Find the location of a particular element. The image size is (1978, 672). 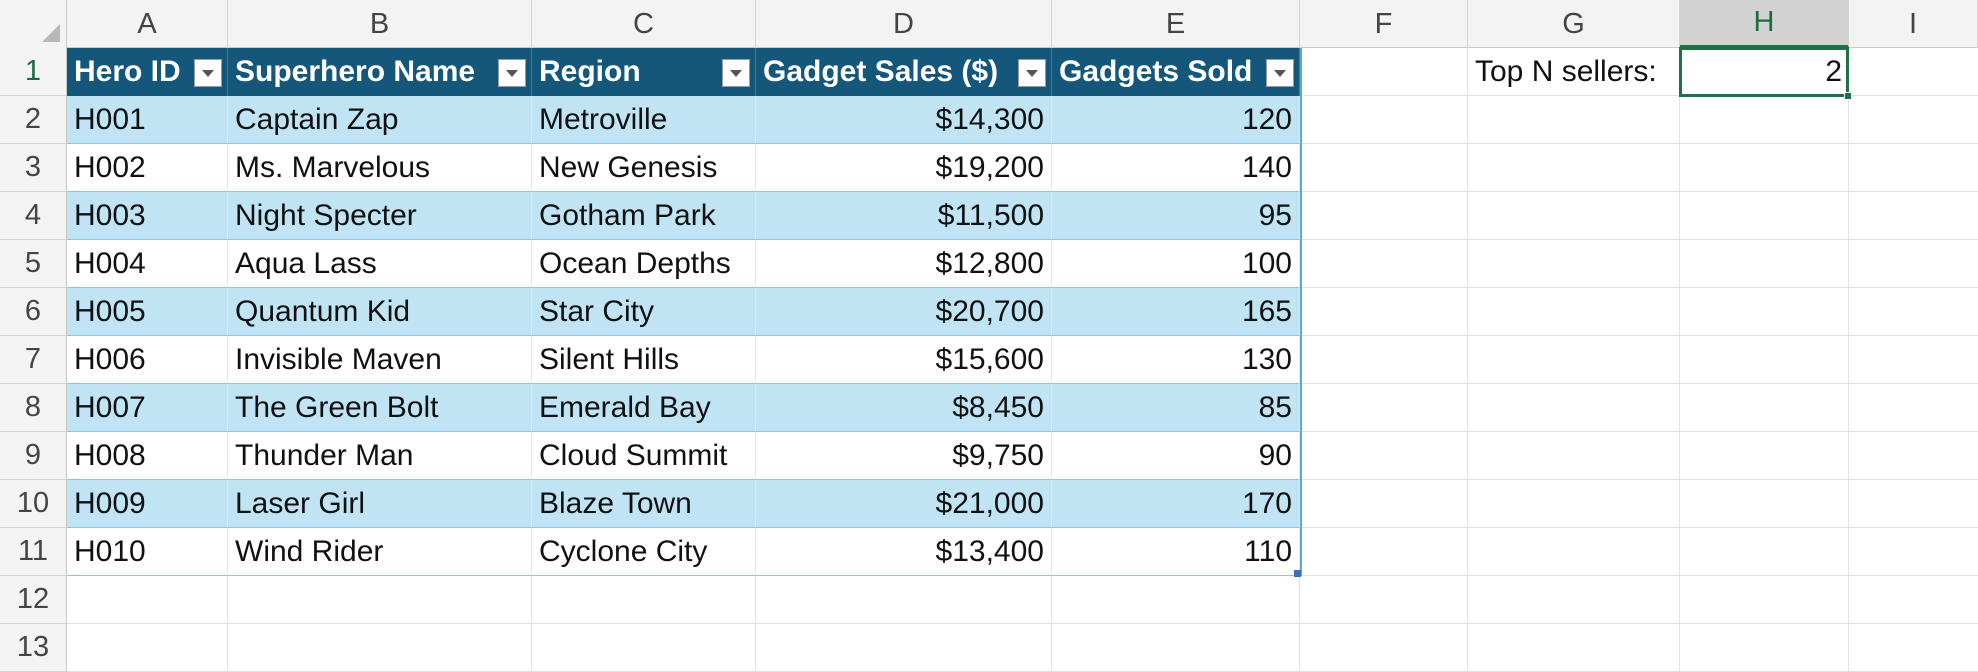

table-cell: 130 is located at coordinates (1176, 360).